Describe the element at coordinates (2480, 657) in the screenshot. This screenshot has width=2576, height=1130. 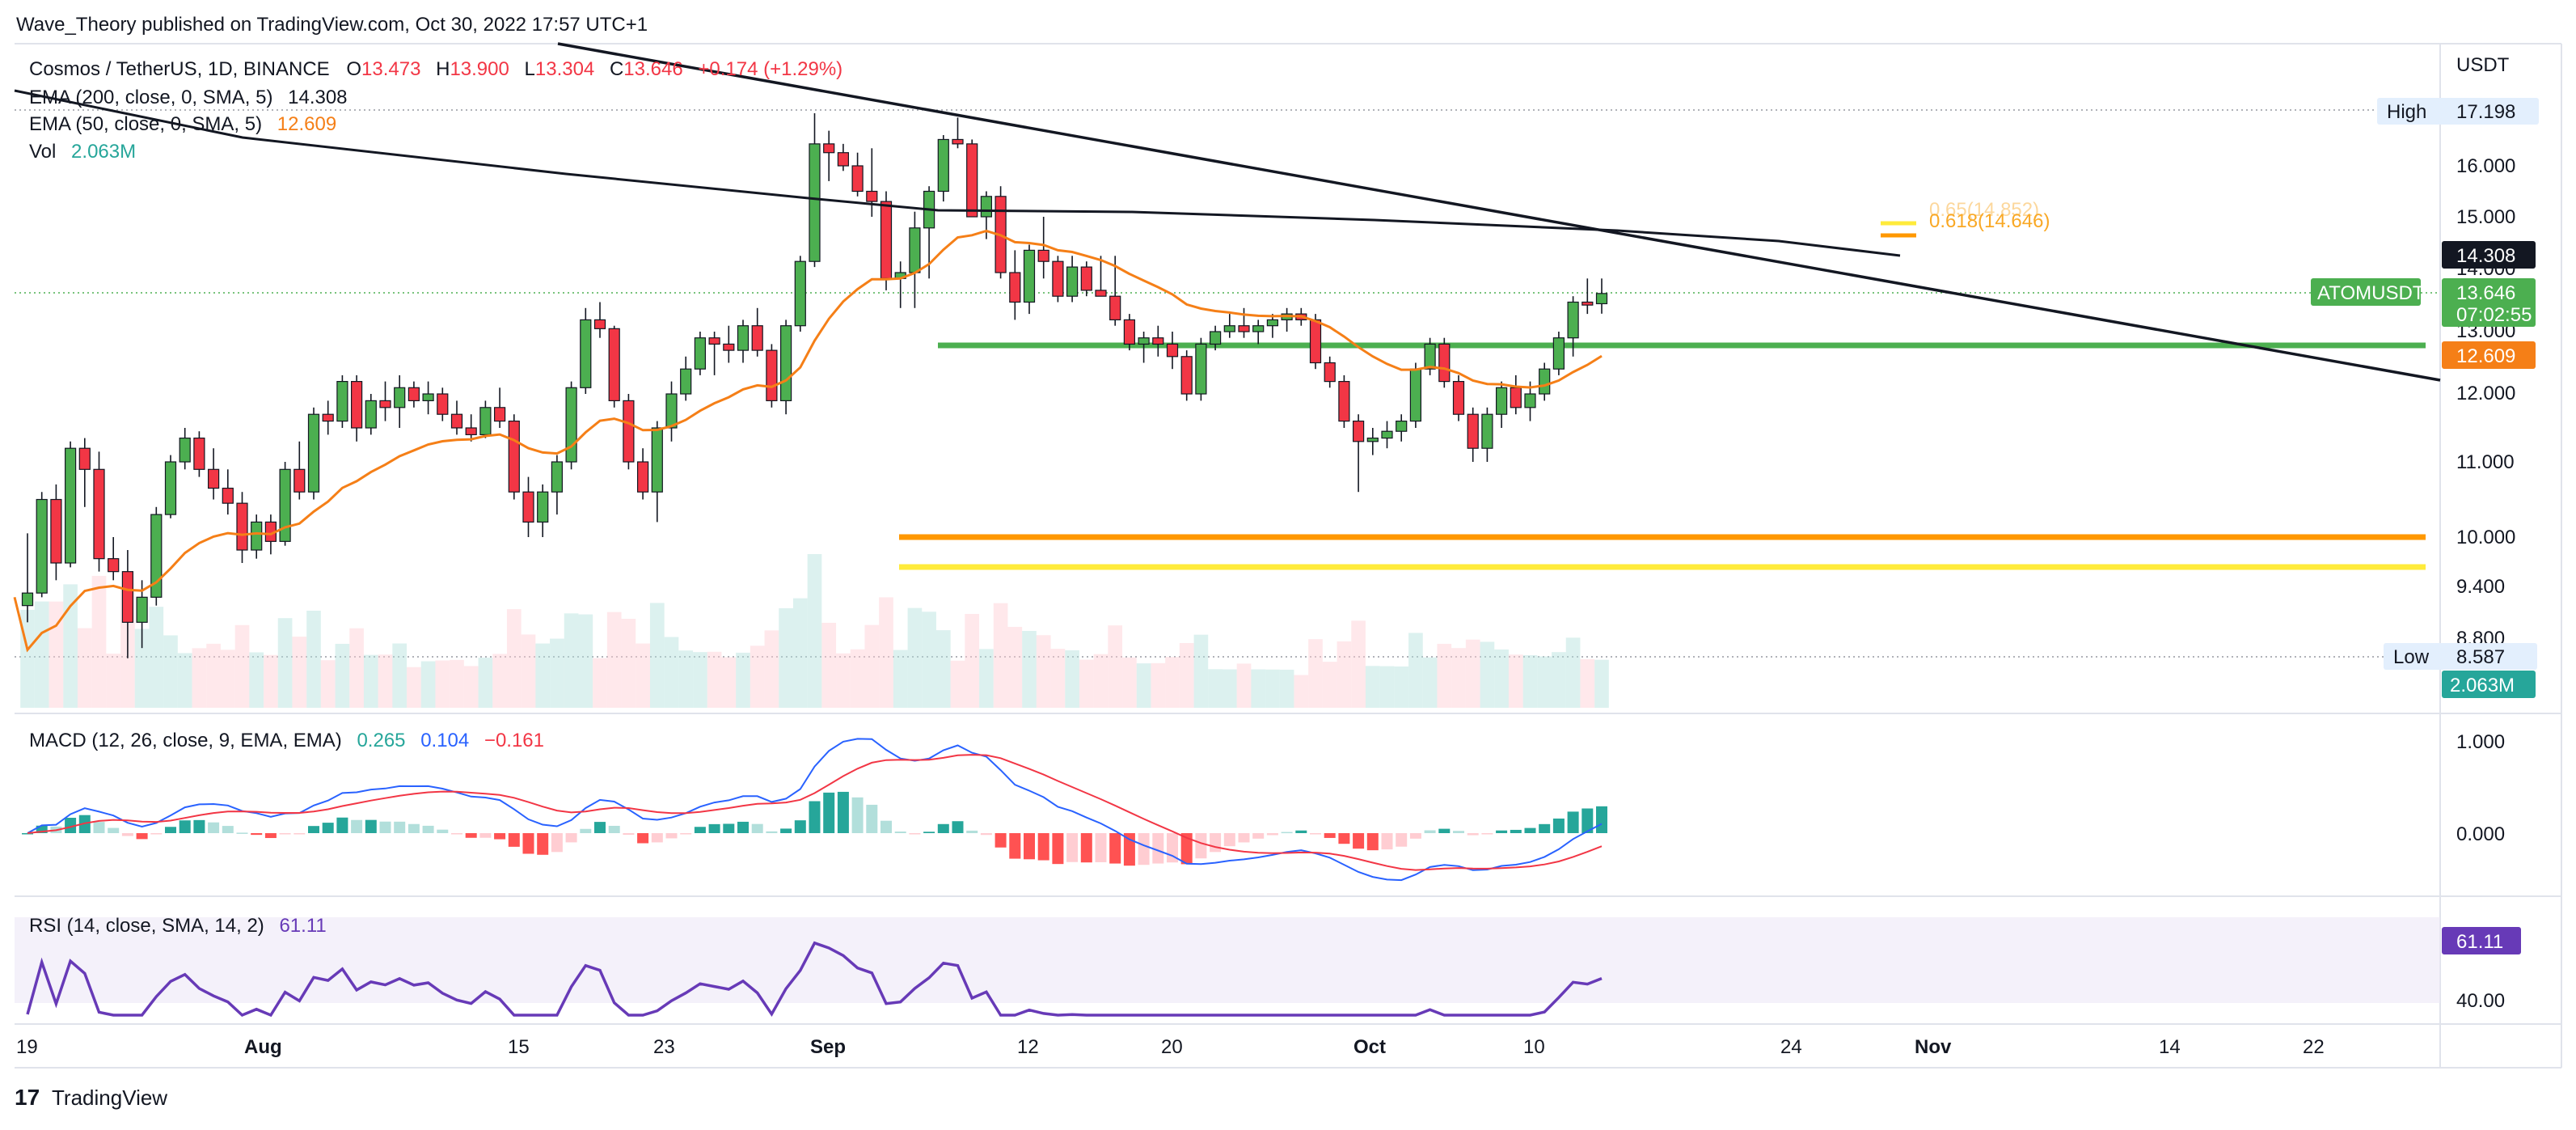
I see `svg-text: 8.587` at that location.